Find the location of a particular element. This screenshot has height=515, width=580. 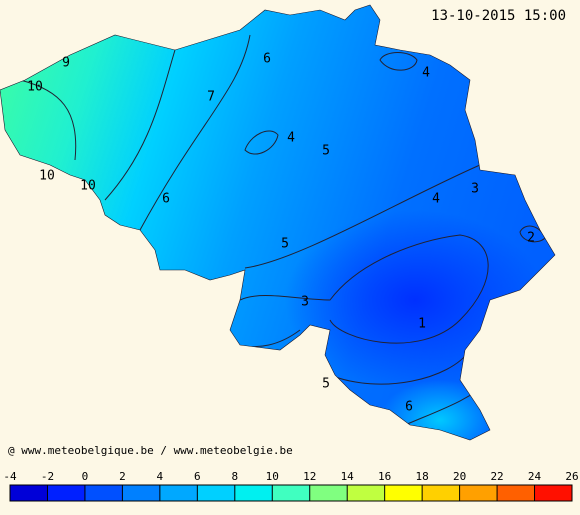

tick-label: 12 is located at coordinates (309, 476).